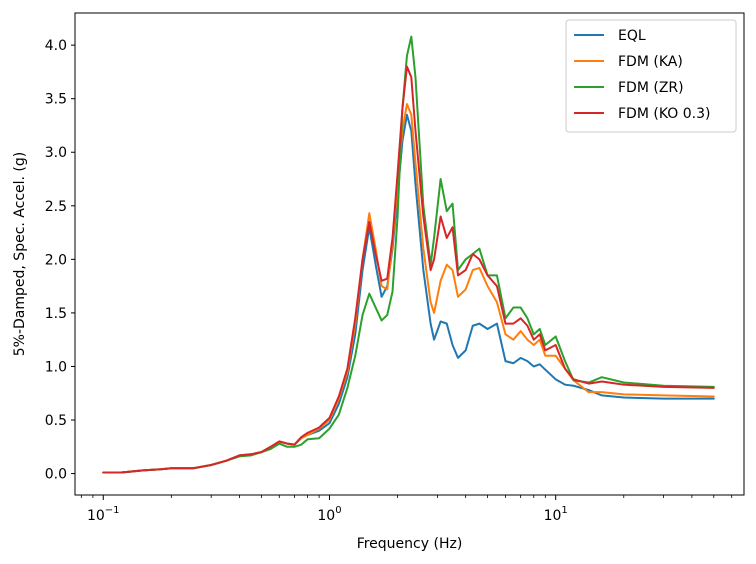  Describe the element at coordinates (651, 88) in the screenshot. I see `legend-label: FDM (ZR)` at that location.